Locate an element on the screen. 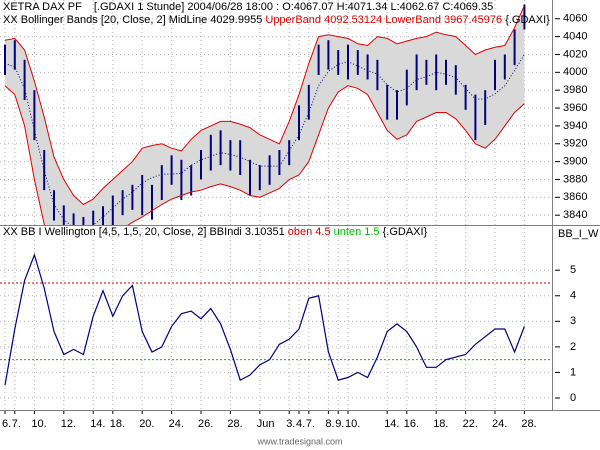 The height and width of the screenshot is (450, 600). y-tick-label: 3920 is located at coordinates (575, 144).